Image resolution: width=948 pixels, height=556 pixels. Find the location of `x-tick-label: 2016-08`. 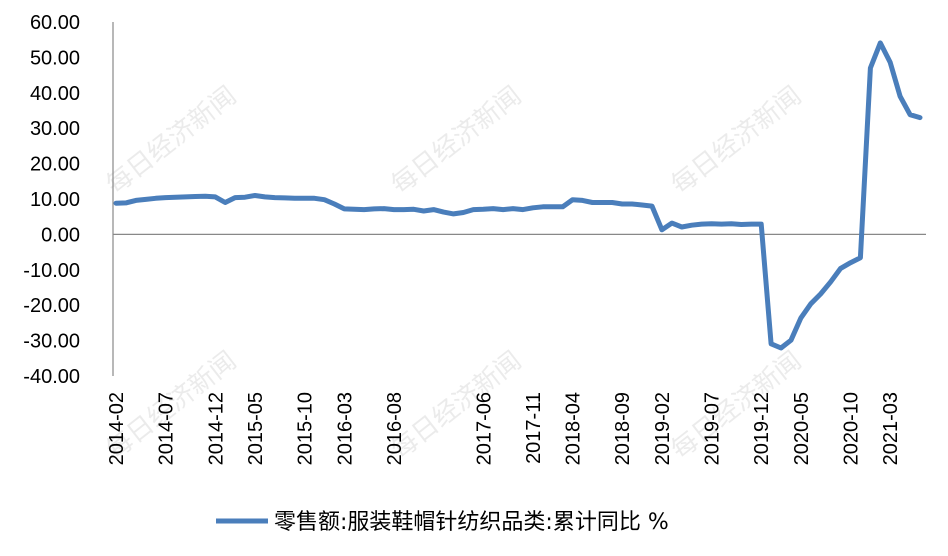

x-tick-label: 2016-08 is located at coordinates (395, 428).